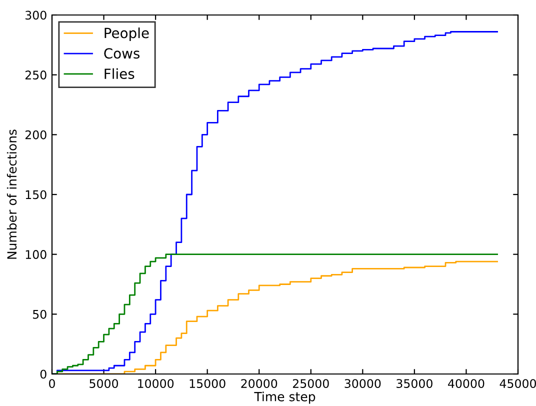 This screenshot has height=406, width=536. What do you see at coordinates (414, 383) in the screenshot?
I see `x-tick-label: 35000` at bounding box center [414, 383].